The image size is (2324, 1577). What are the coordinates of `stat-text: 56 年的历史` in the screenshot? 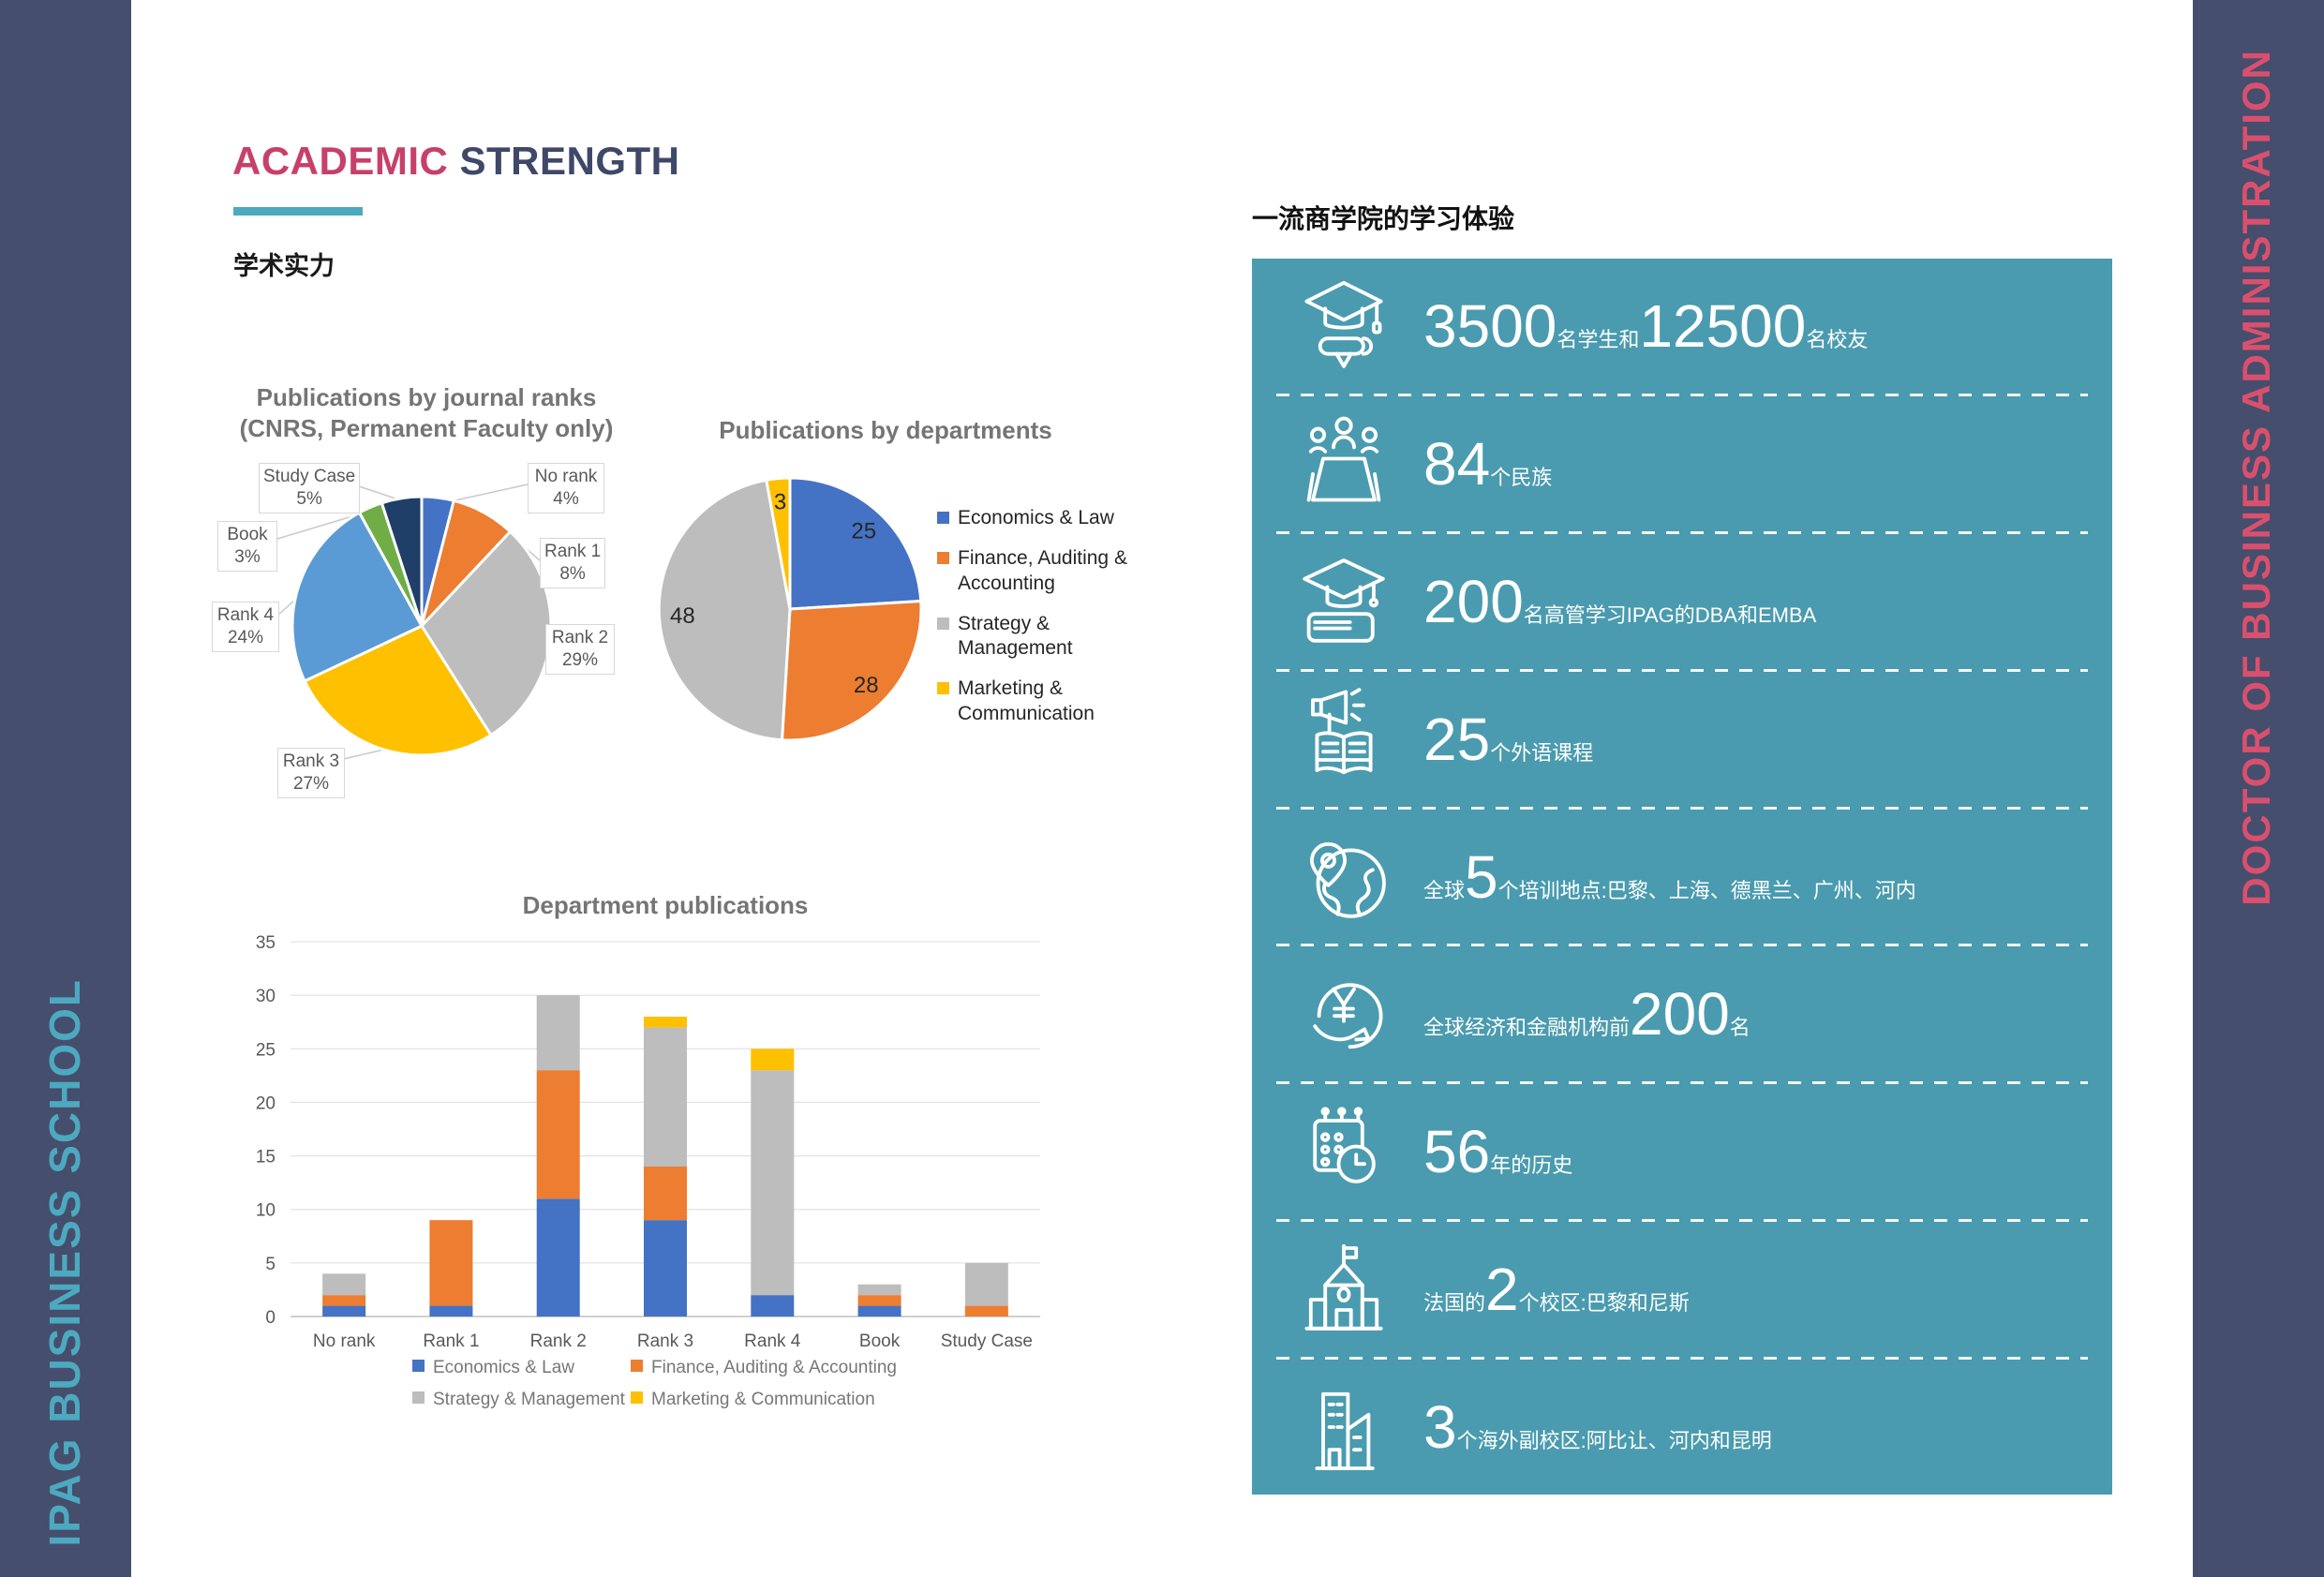 It's located at (1497, 1152).